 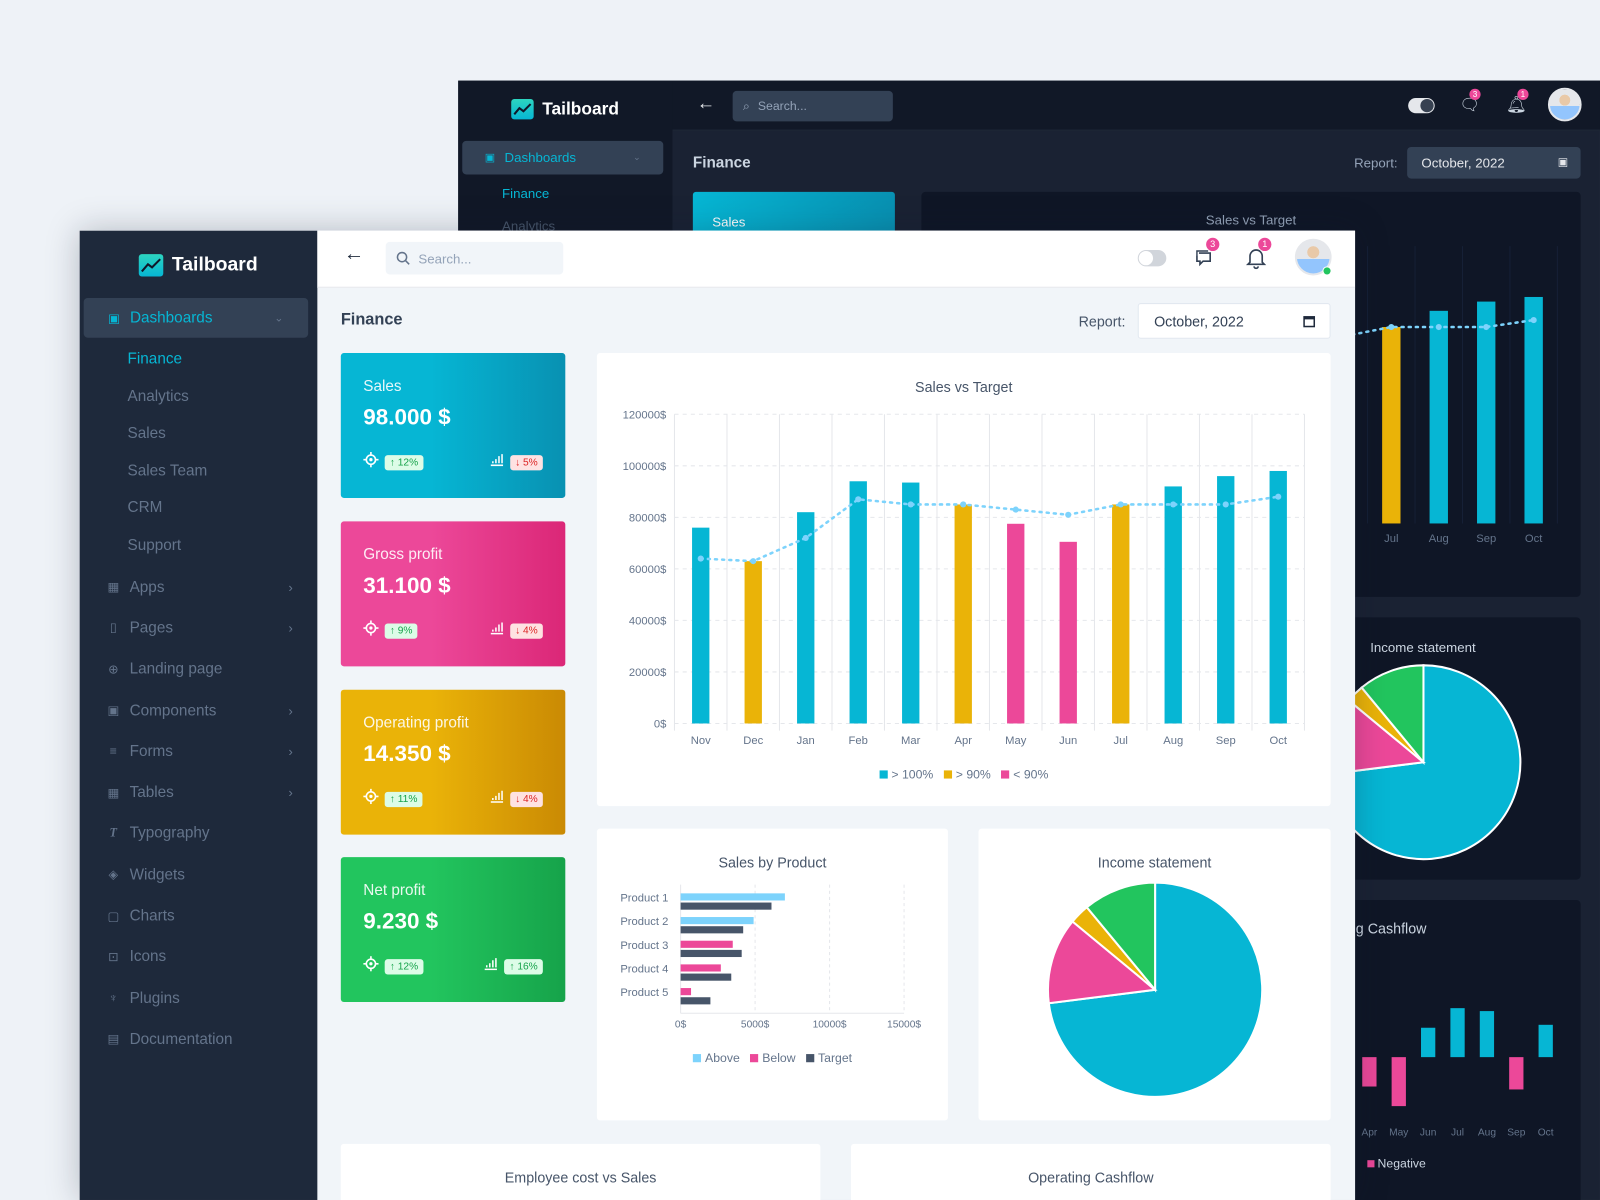 I want to click on target-icon, so click(x=371, y=966).